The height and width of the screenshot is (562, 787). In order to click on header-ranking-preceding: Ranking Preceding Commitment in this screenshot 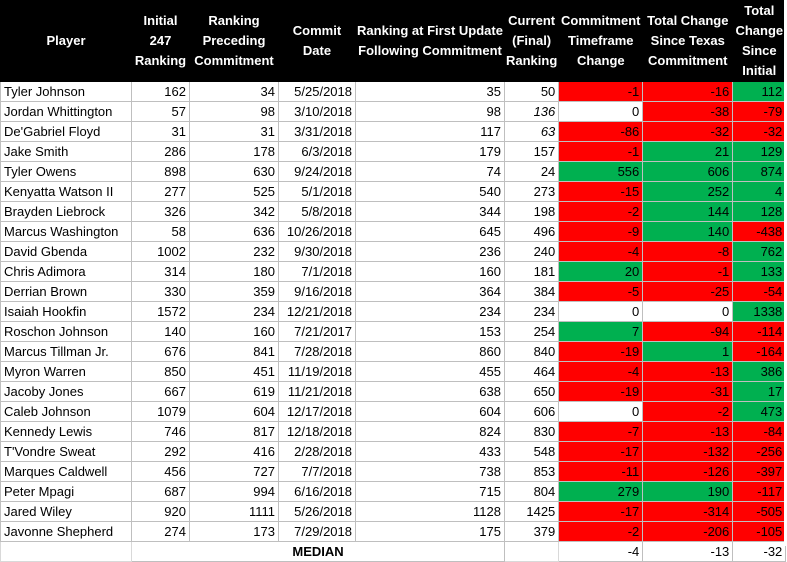, I will do `click(234, 41)`.